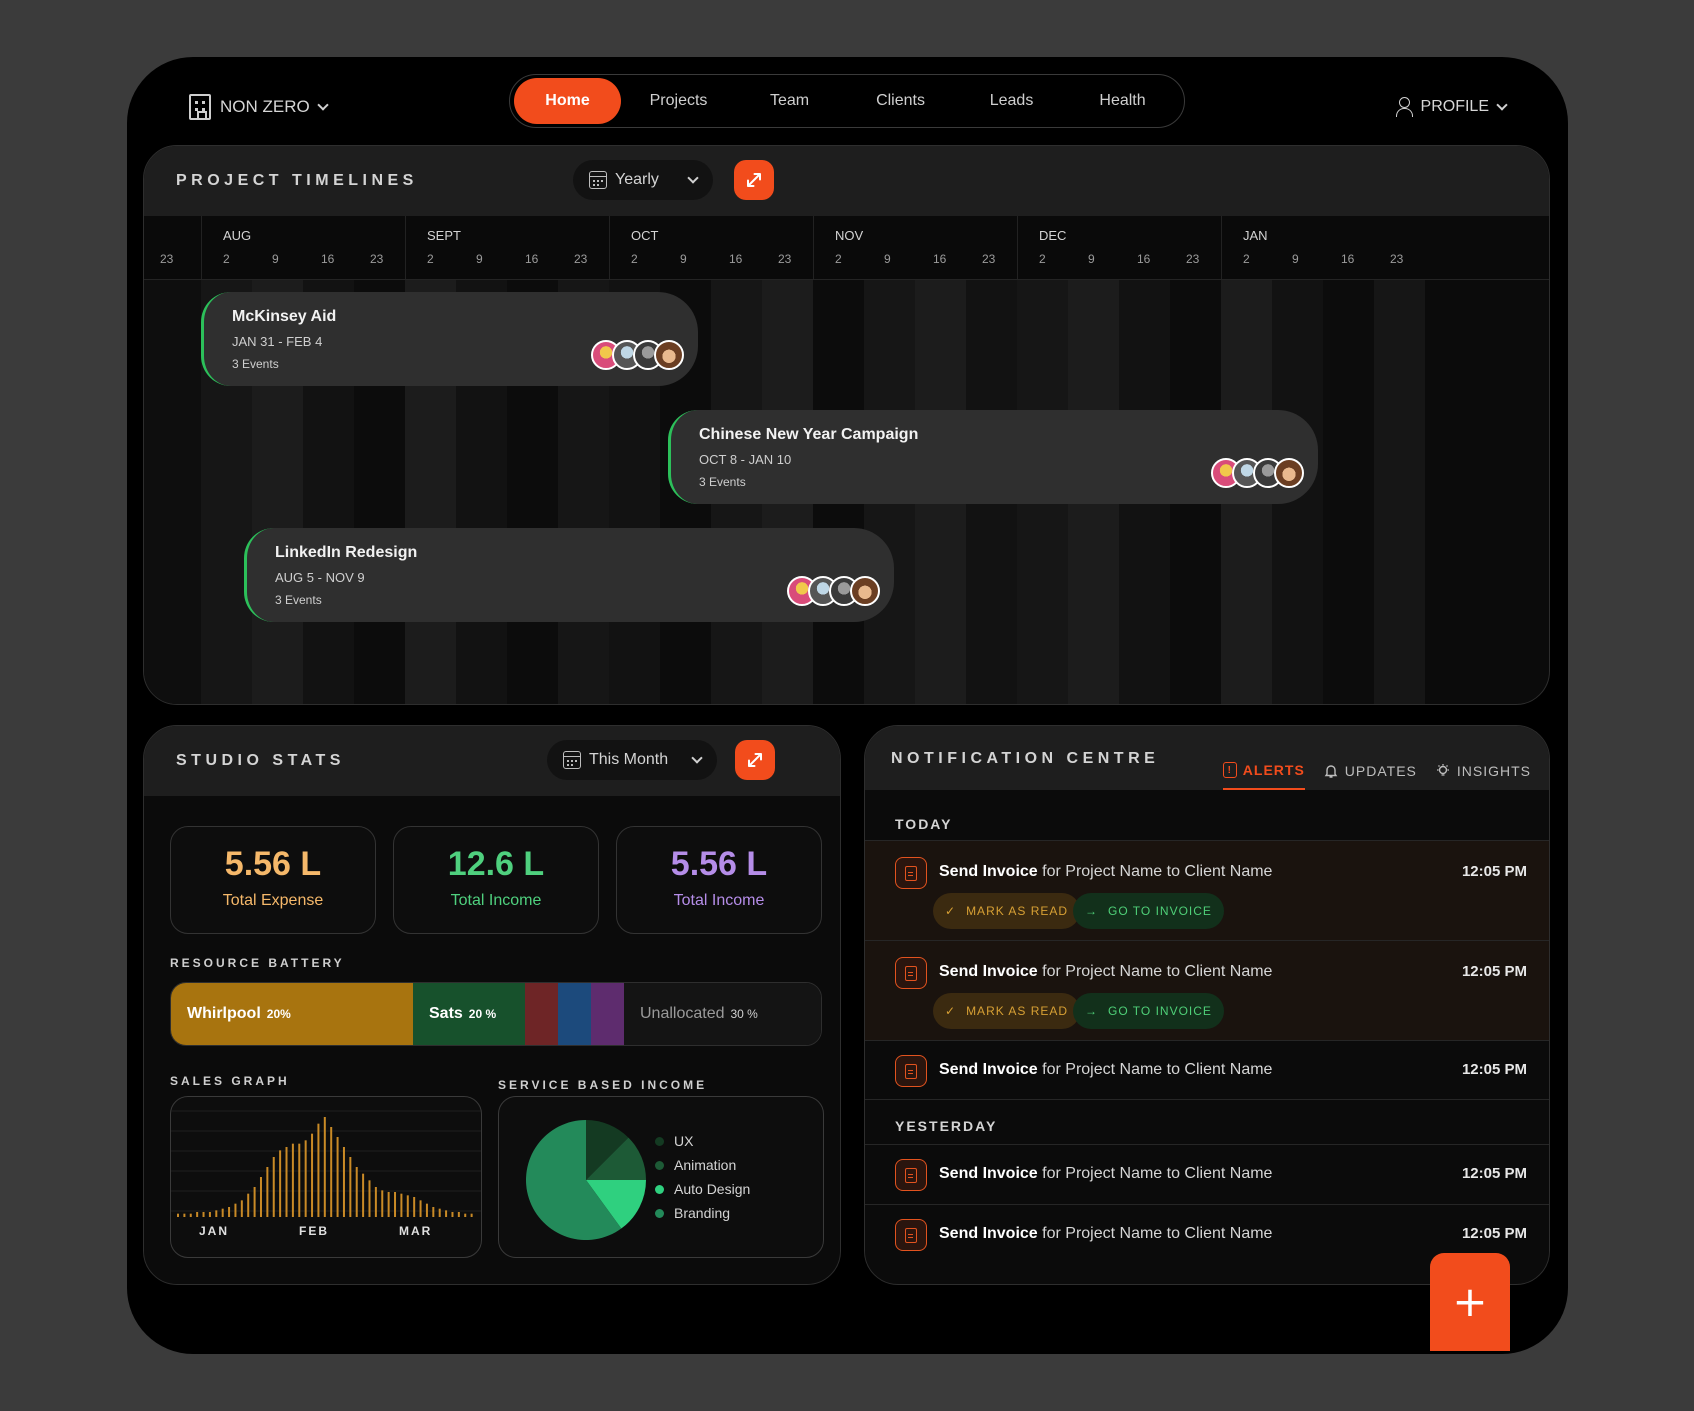  What do you see at coordinates (789, 100) in the screenshot?
I see `tab-team: Team` at bounding box center [789, 100].